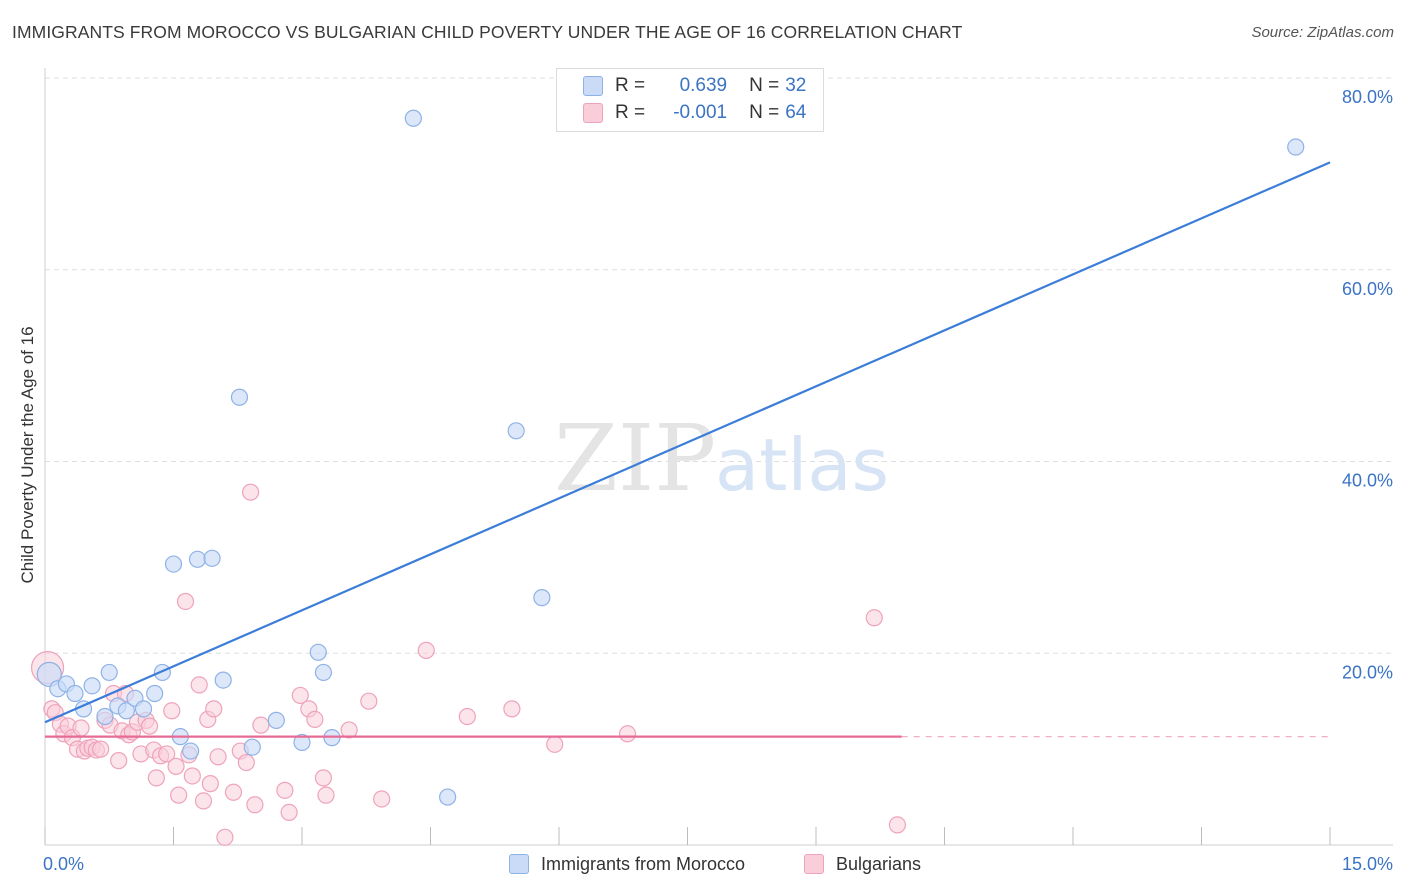 The height and width of the screenshot is (892, 1406). I want to click on legend-r-value: 0.639, so click(703, 85).